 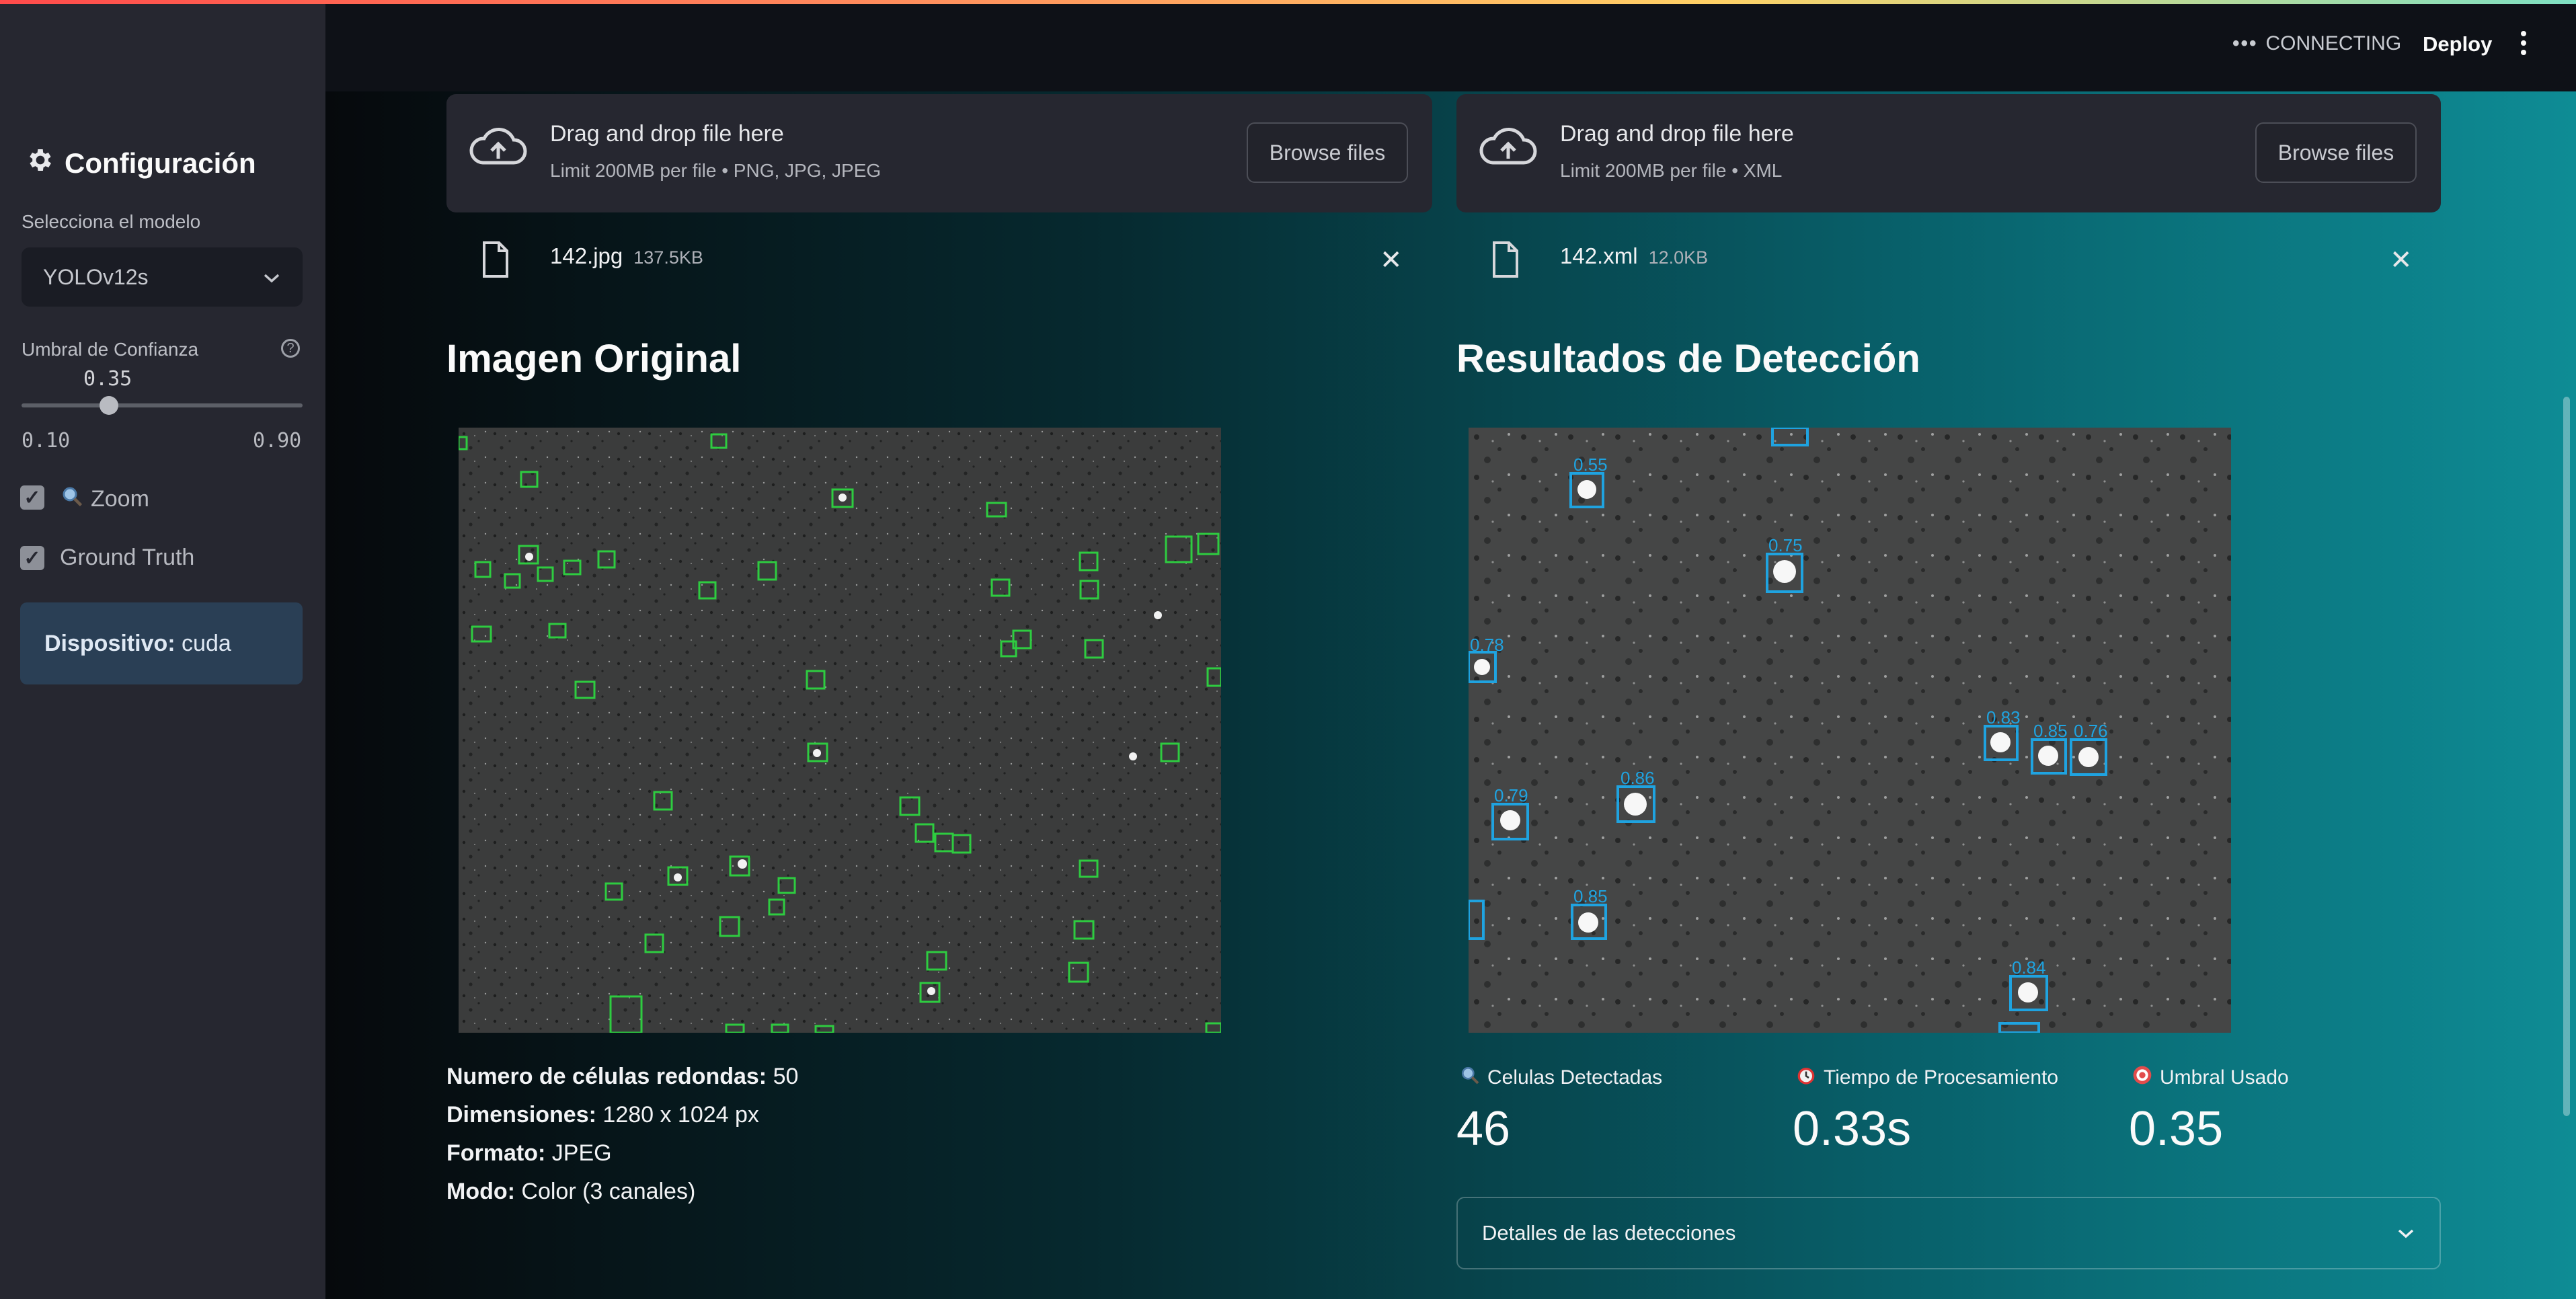 What do you see at coordinates (1484, 1129) in the screenshot?
I see `metric-detected-value: 46` at bounding box center [1484, 1129].